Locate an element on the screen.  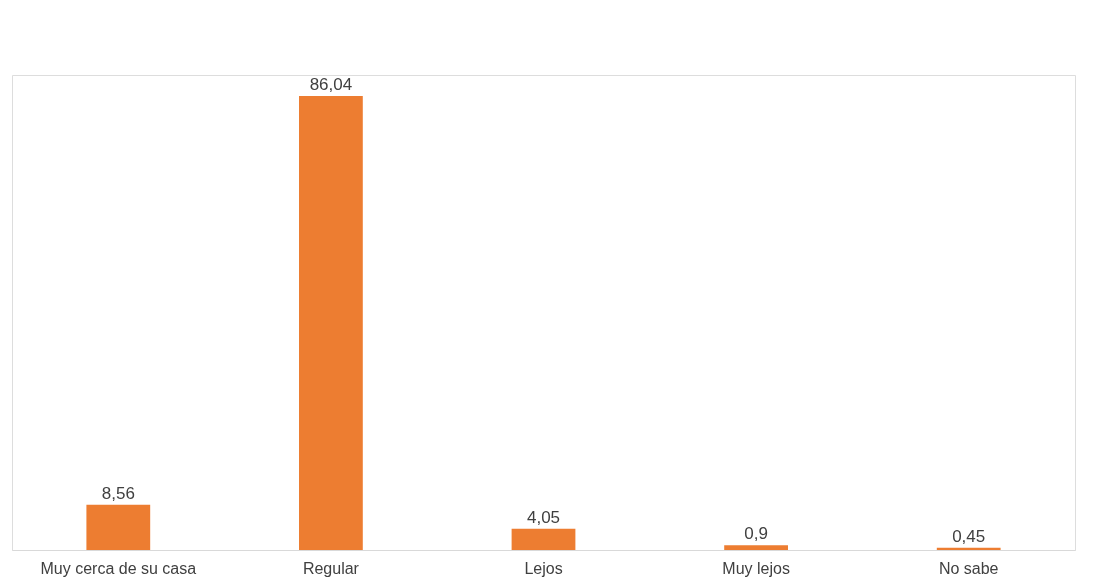
data-label: 4,05 is located at coordinates (543, 517).